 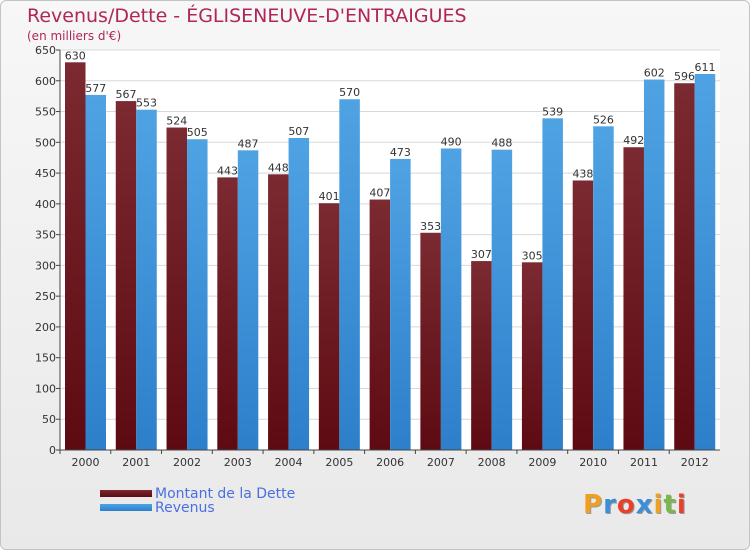 I want to click on y-tick-label: 600, so click(x=45, y=81).